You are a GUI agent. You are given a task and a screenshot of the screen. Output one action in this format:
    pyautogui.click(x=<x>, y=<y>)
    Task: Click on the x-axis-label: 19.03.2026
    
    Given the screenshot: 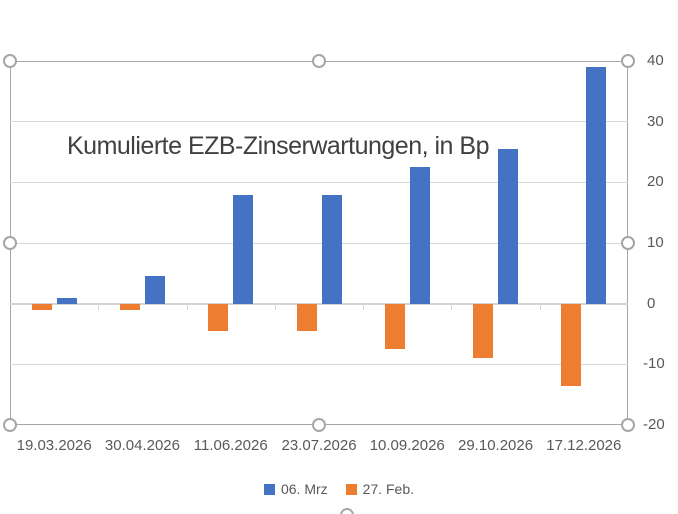 What is the action you would take?
    pyautogui.click(x=54, y=445)
    